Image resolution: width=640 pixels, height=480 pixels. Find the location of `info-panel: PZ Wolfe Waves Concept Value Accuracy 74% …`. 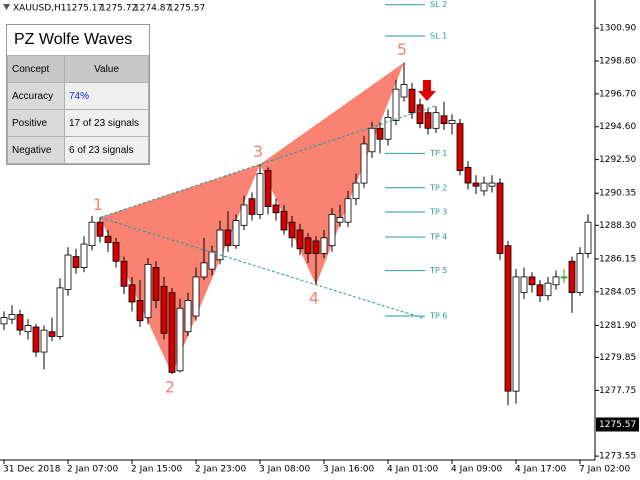

info-panel: PZ Wolfe Waves Concept Value Accuracy 74% … is located at coordinates (78, 94).